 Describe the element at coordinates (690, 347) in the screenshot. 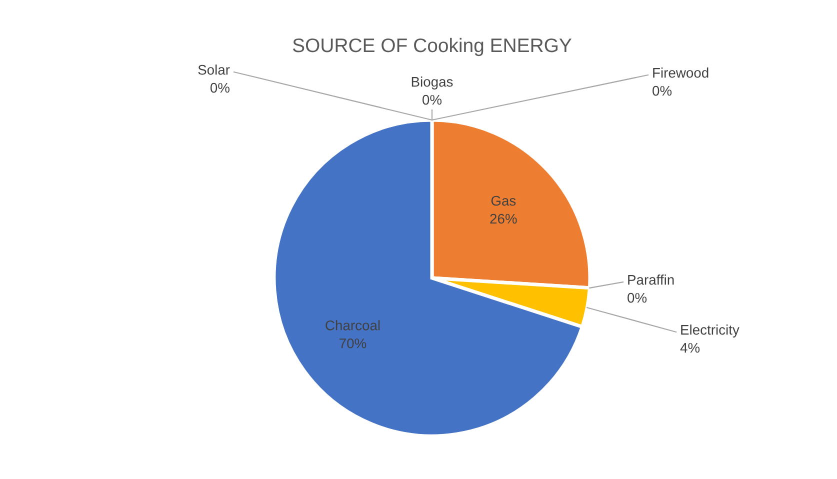

I see `data-label: 4%` at that location.